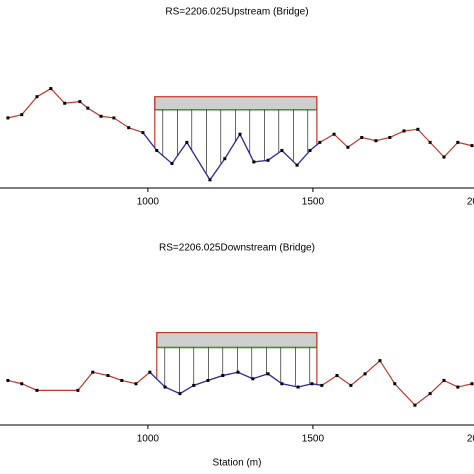  What do you see at coordinates (236, 12) in the screenshot?
I see `chart-title: RS=2206.025Upstream (Bridge)` at bounding box center [236, 12].